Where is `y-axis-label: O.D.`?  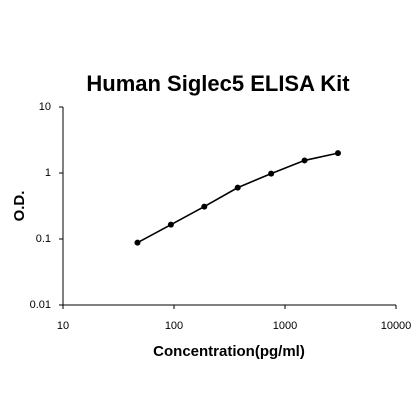
y-axis-label: O.D. is located at coordinates (19, 206).